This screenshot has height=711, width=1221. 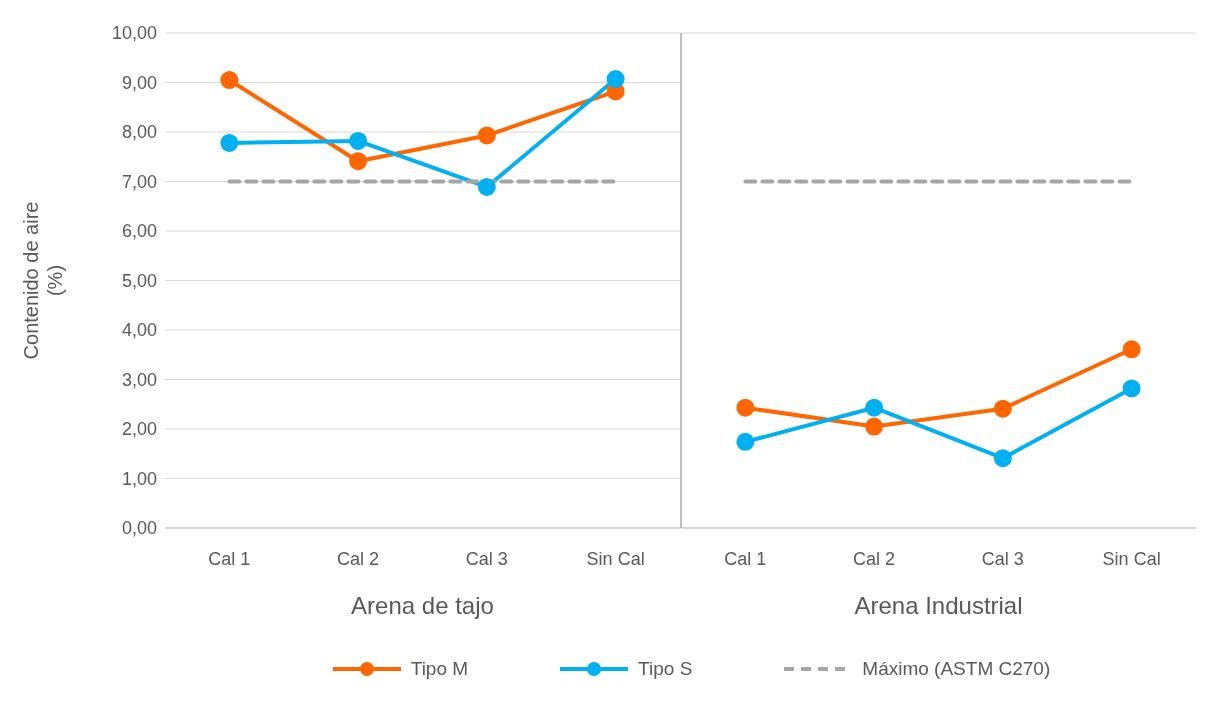 I want to click on y-tick-label: 7,00, so click(x=139, y=181).